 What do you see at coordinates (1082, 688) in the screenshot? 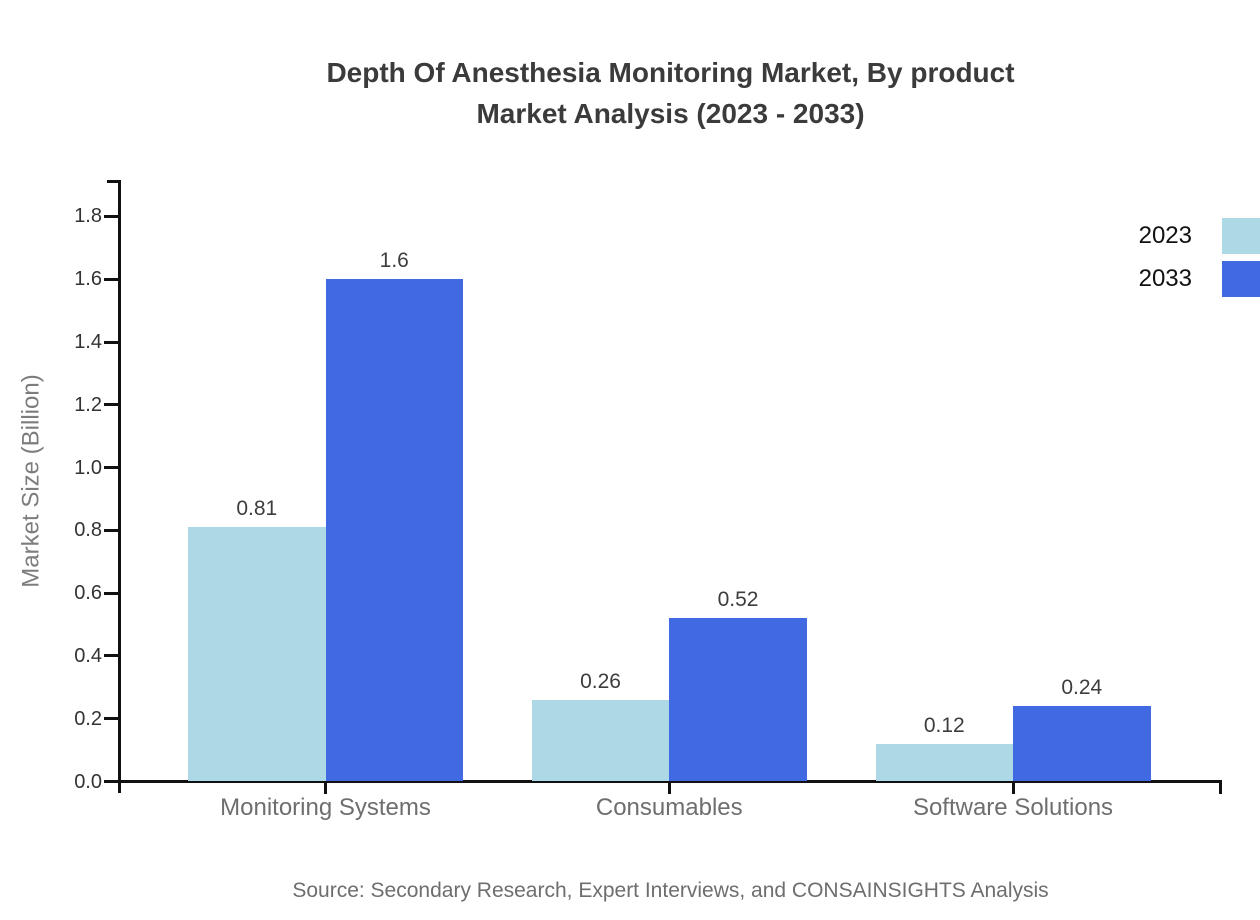
I see `bar-value-label: 0.24` at bounding box center [1082, 688].